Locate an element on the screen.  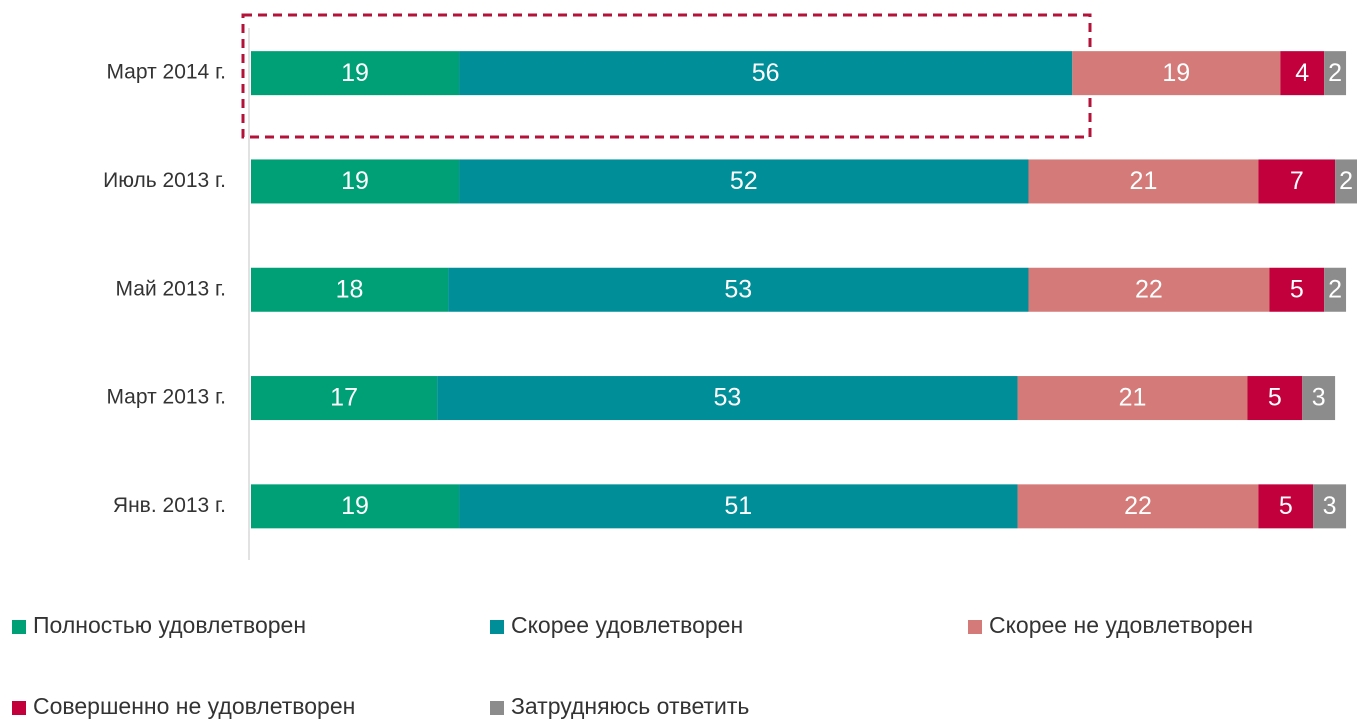
legend-label: Скорее удовлетворен is located at coordinates (627, 625).